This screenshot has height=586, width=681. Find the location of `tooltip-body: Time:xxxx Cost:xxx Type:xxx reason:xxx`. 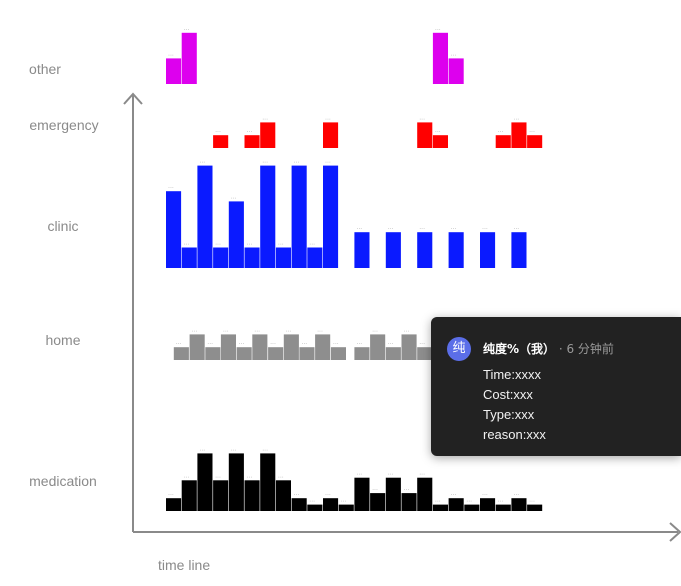

tooltip-body: Time:xxxx Cost:xxx Type:xxx reason:xxx is located at coordinates (514, 405).